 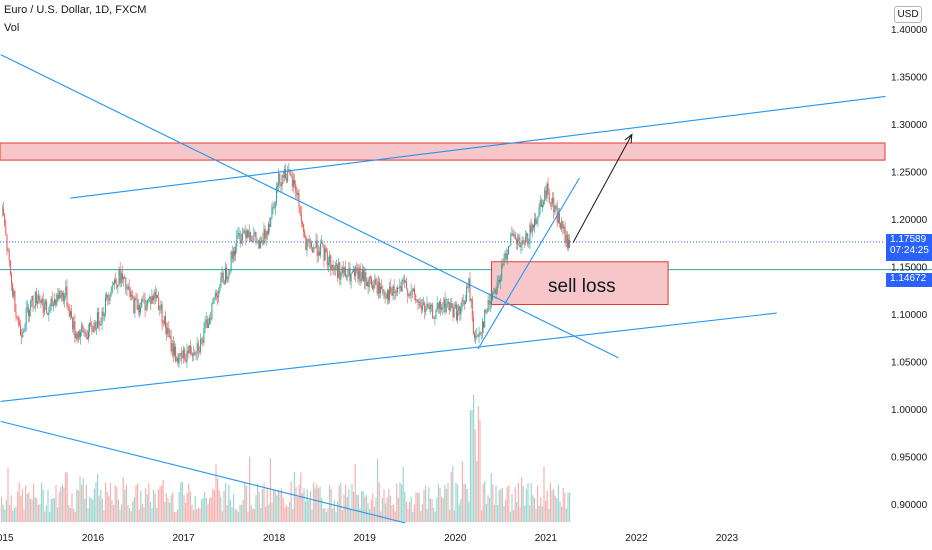 What do you see at coordinates (909, 458) in the screenshot?
I see `y-tick-label: 0.95000` at bounding box center [909, 458].